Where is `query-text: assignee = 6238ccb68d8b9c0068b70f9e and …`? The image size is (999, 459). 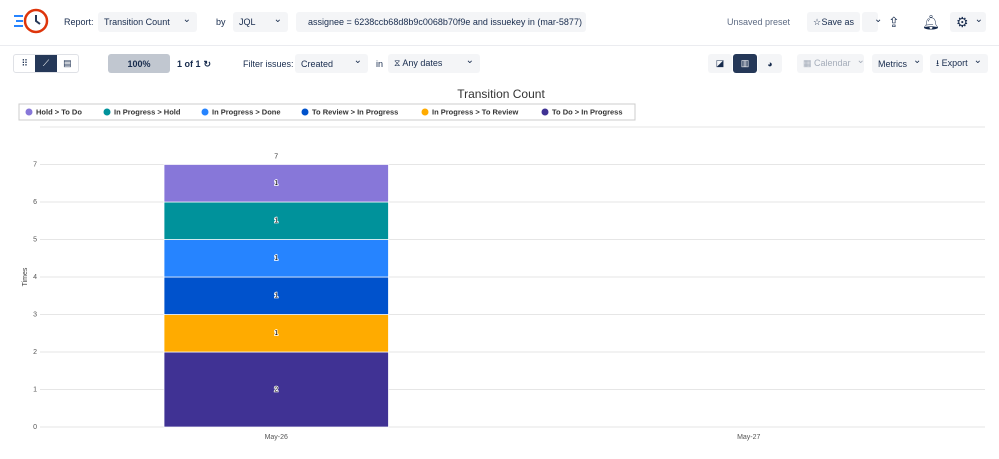
query-text: assignee = 6238ccb68d8b9c0068b70f9e and … is located at coordinates (445, 22).